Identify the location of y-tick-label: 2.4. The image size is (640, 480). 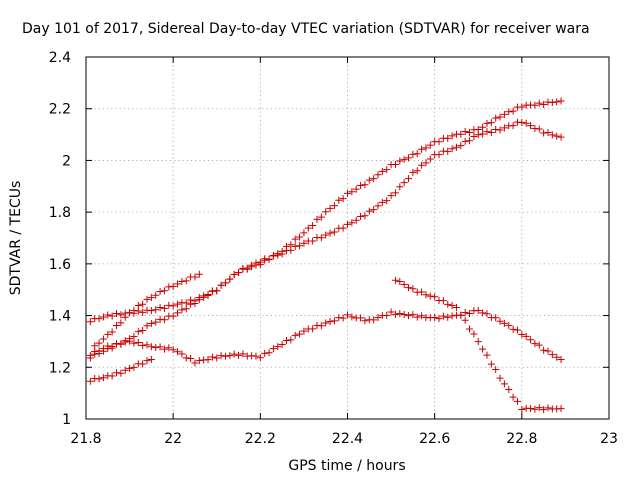
(60, 58).